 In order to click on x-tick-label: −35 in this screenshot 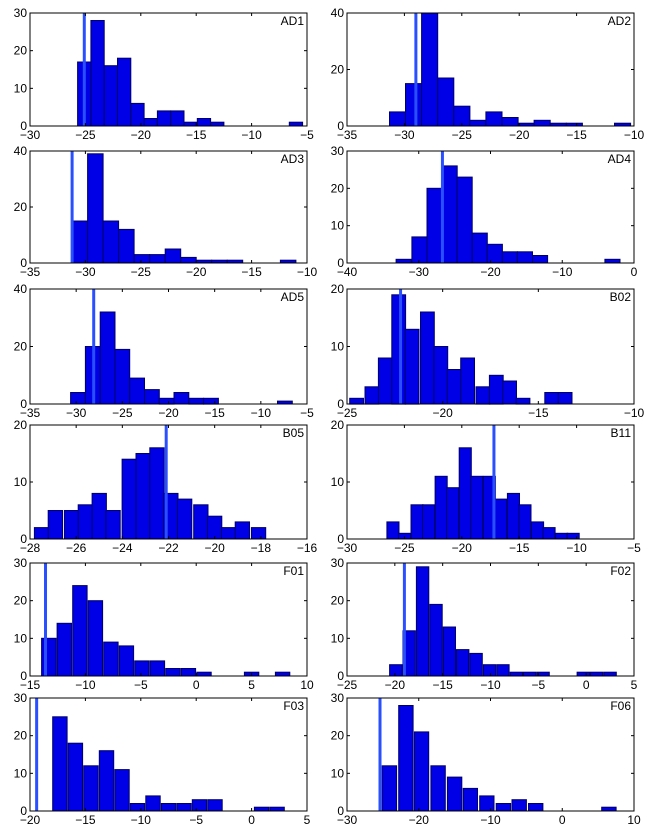, I will do `click(30, 272)`.